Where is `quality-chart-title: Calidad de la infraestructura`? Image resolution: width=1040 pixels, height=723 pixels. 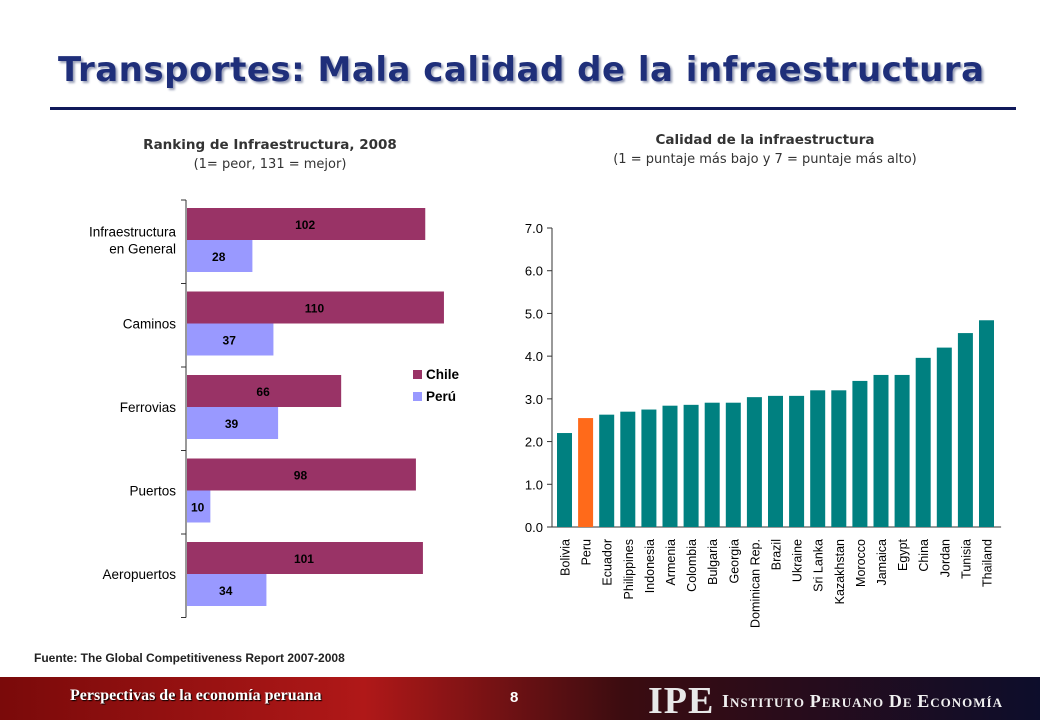
quality-chart-title: Calidad de la infraestructura is located at coordinates (765, 140).